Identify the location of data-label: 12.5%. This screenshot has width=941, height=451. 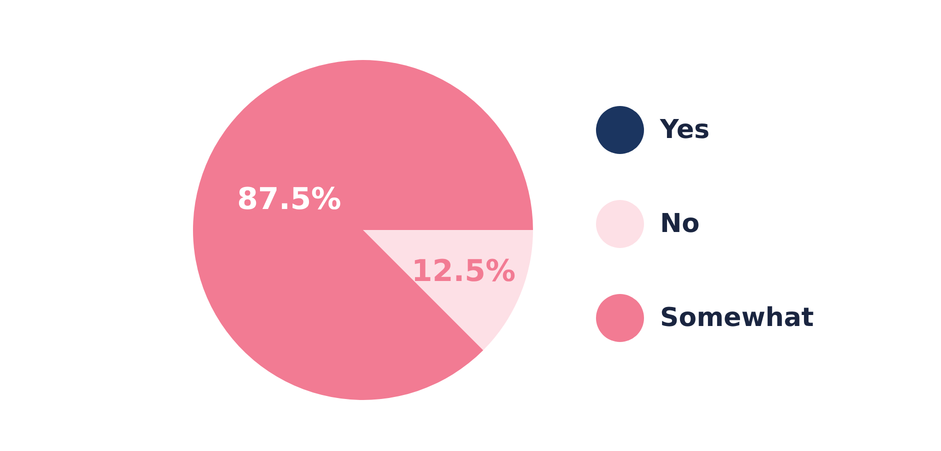
(463, 272).